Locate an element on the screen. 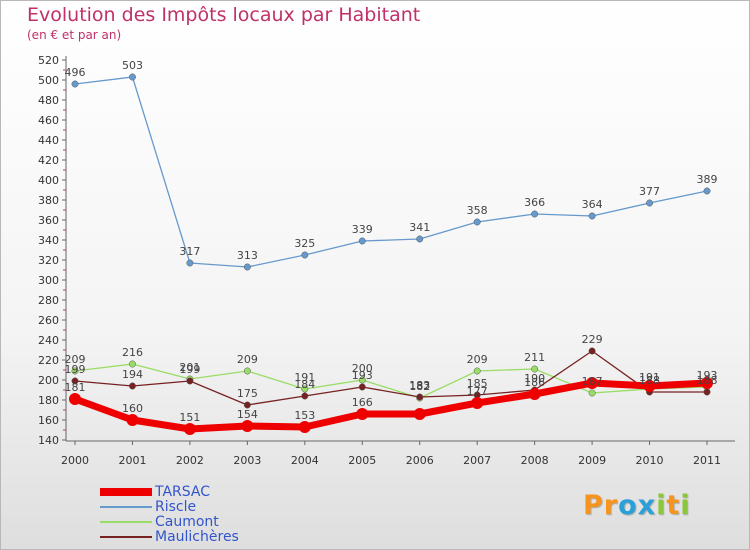  data-label-tarsac: 154 is located at coordinates (247, 414).